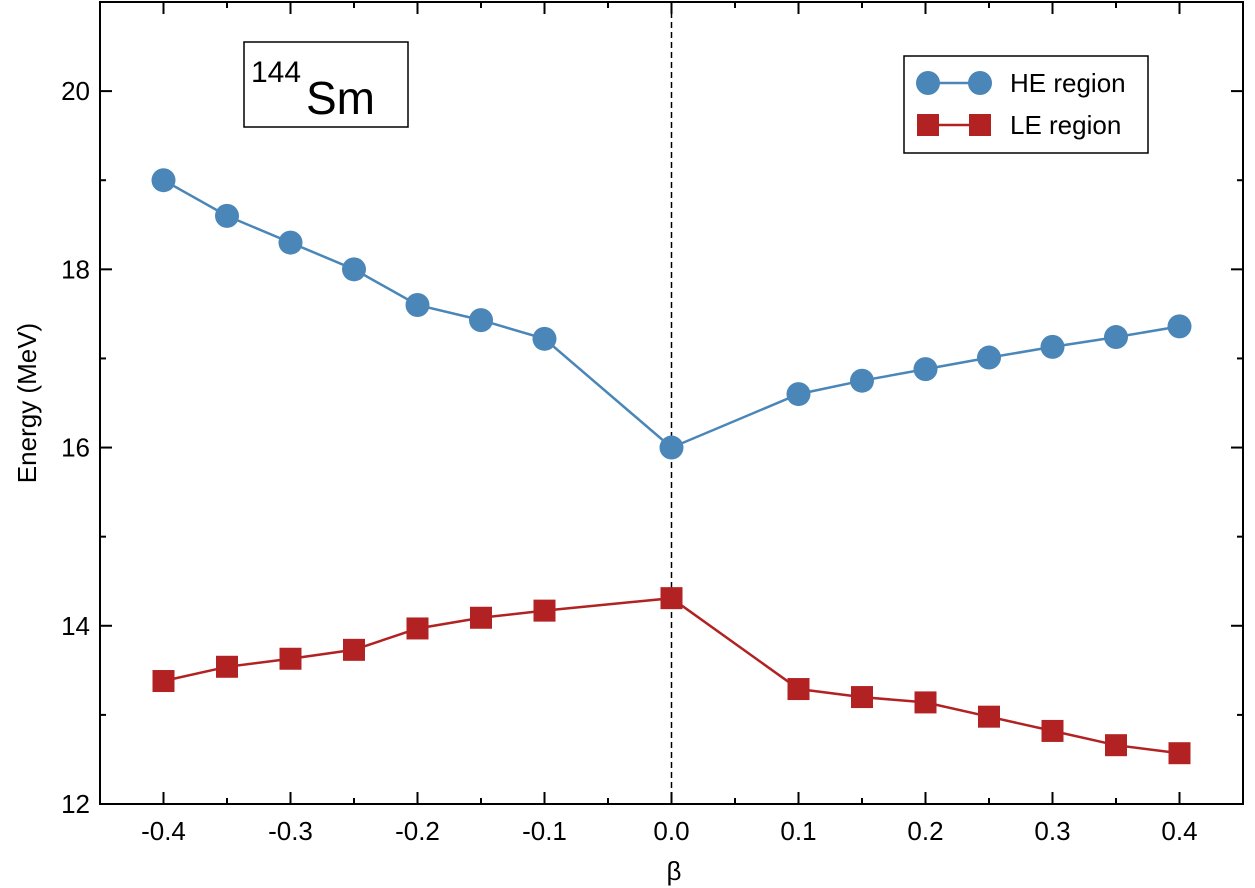  What do you see at coordinates (1065, 125) in the screenshot?
I see `legend-label-le: LE region` at bounding box center [1065, 125].